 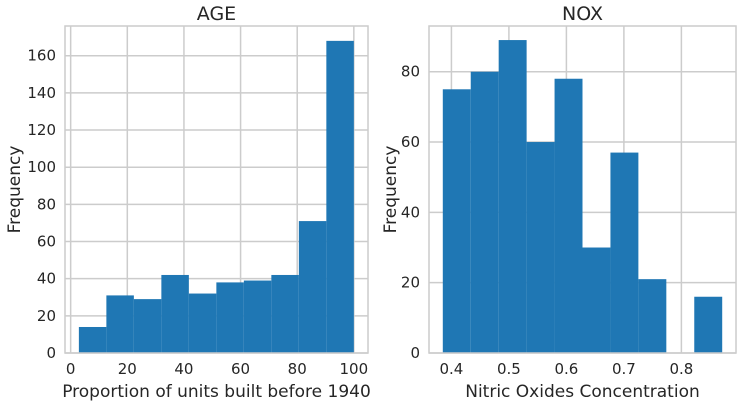 I want to click on y-tick-label: 160, so click(x=41, y=56).